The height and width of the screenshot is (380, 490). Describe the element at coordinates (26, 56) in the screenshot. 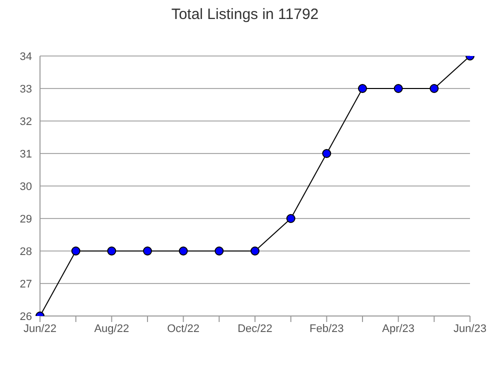

I see `y-tick-label: 34` at that location.